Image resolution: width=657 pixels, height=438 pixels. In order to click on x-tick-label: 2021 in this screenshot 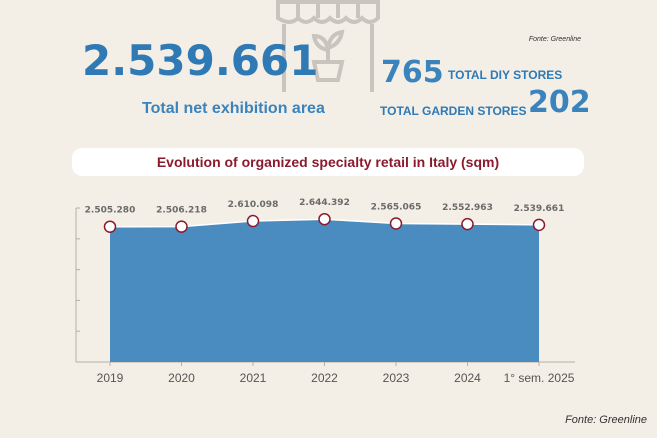, I will do `click(253, 378)`.